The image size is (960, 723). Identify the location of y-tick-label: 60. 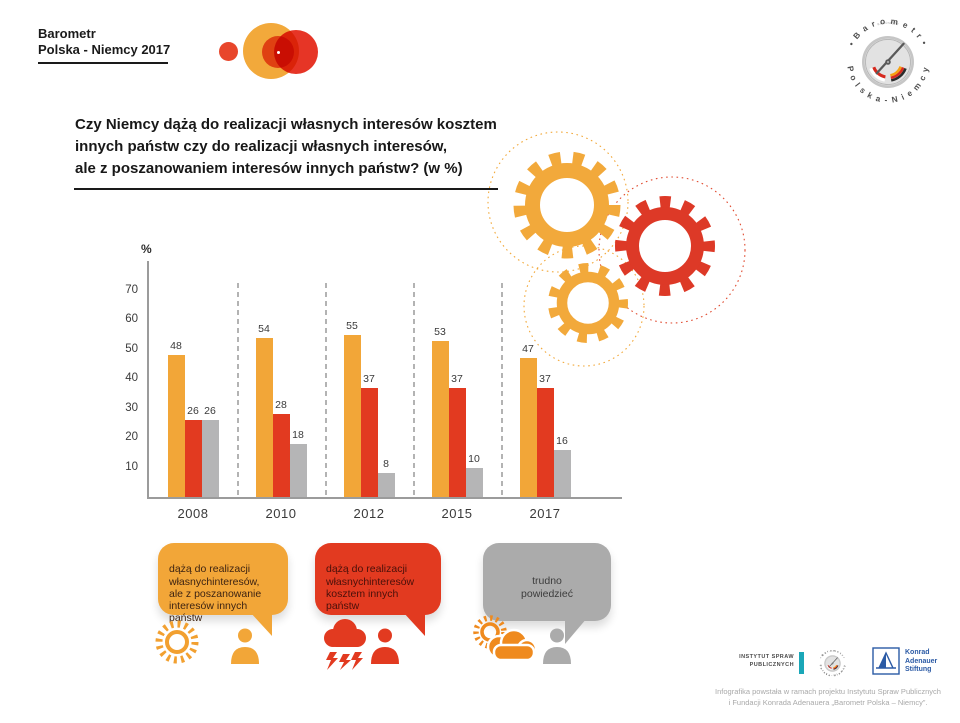
(131, 319).